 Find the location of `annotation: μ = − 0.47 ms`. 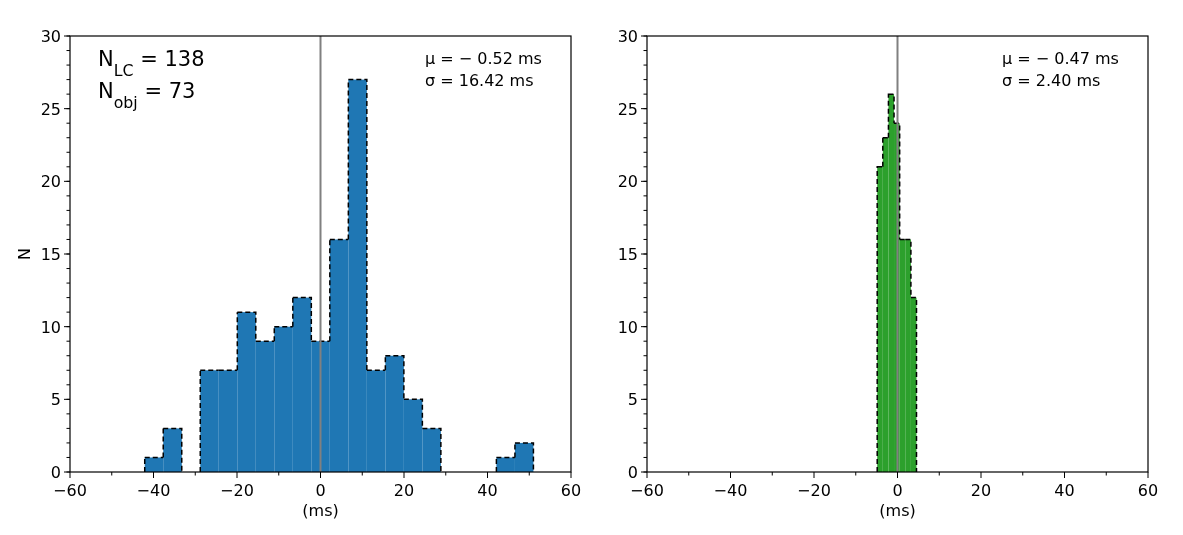

annotation: μ = − 0.47 ms is located at coordinates (1060, 58).